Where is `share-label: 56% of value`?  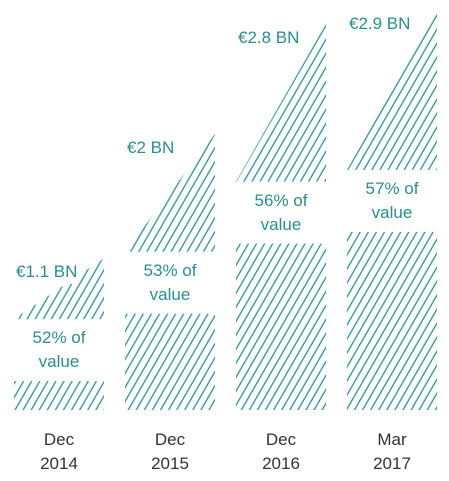
share-label: 56% of value is located at coordinates (281, 212).